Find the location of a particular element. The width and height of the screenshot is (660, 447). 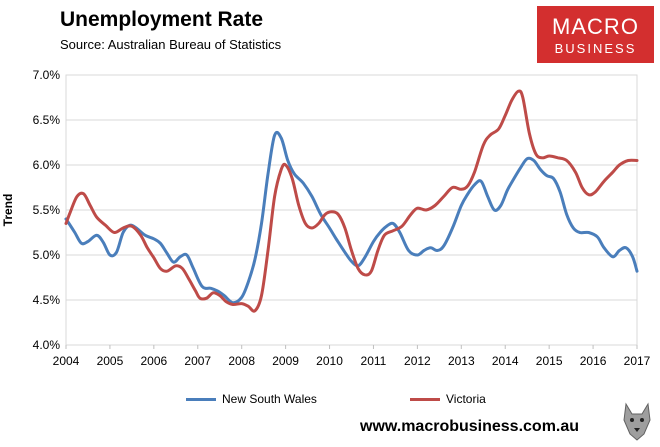

legend-item-nsw: New South Wales is located at coordinates (251, 399).